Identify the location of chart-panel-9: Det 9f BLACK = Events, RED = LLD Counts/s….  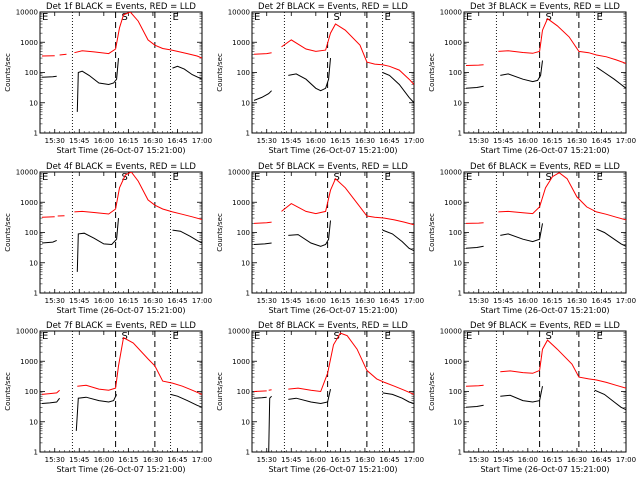
(532, 397).